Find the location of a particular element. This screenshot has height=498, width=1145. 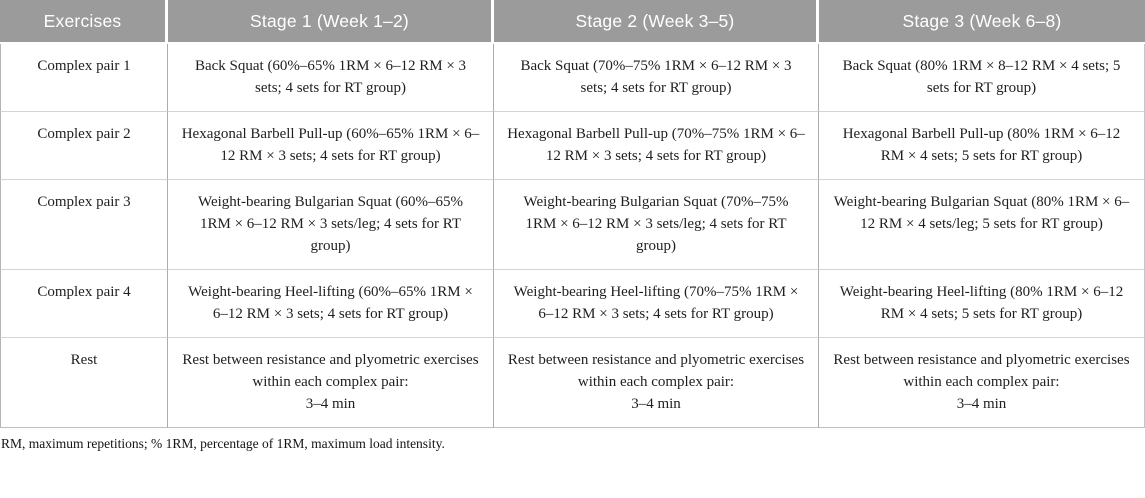

row-label: Complex pair 3 is located at coordinates (84, 225).